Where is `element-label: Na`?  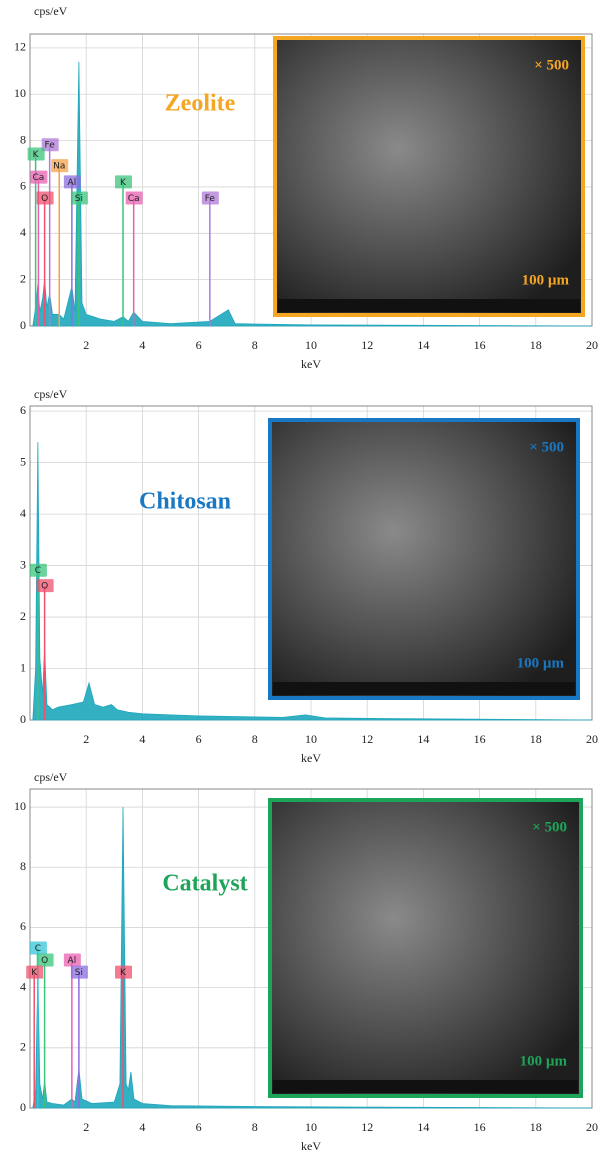
element-label: Na is located at coordinates (59, 167).